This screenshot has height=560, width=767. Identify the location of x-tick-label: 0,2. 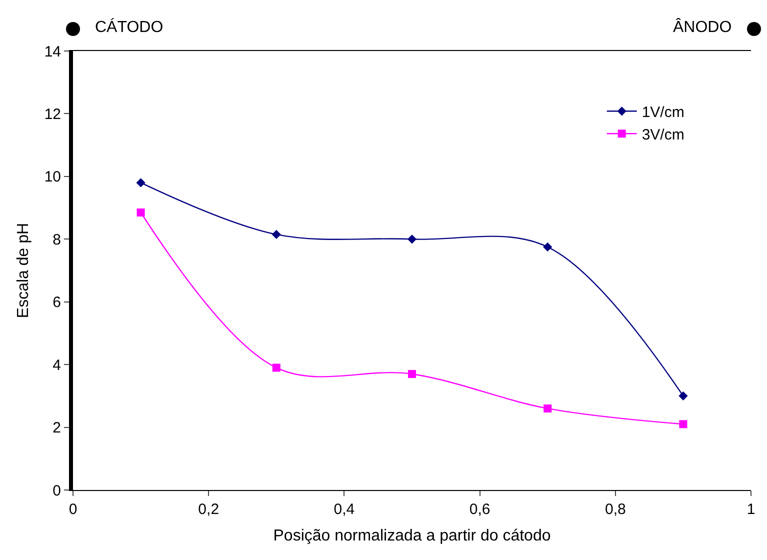
(209, 509).